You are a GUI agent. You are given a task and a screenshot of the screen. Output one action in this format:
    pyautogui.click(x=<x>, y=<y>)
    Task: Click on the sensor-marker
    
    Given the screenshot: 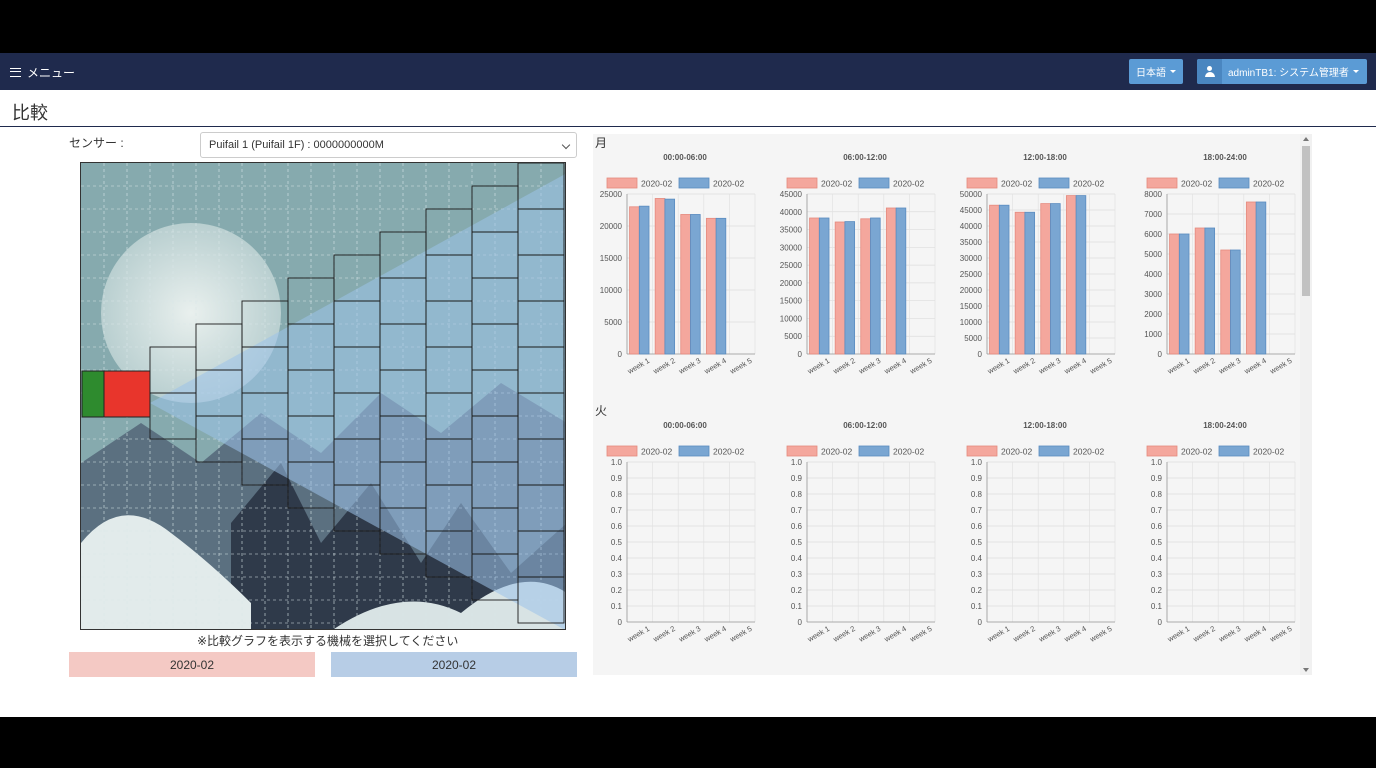 What is the action you would take?
    pyautogui.click(x=93, y=394)
    